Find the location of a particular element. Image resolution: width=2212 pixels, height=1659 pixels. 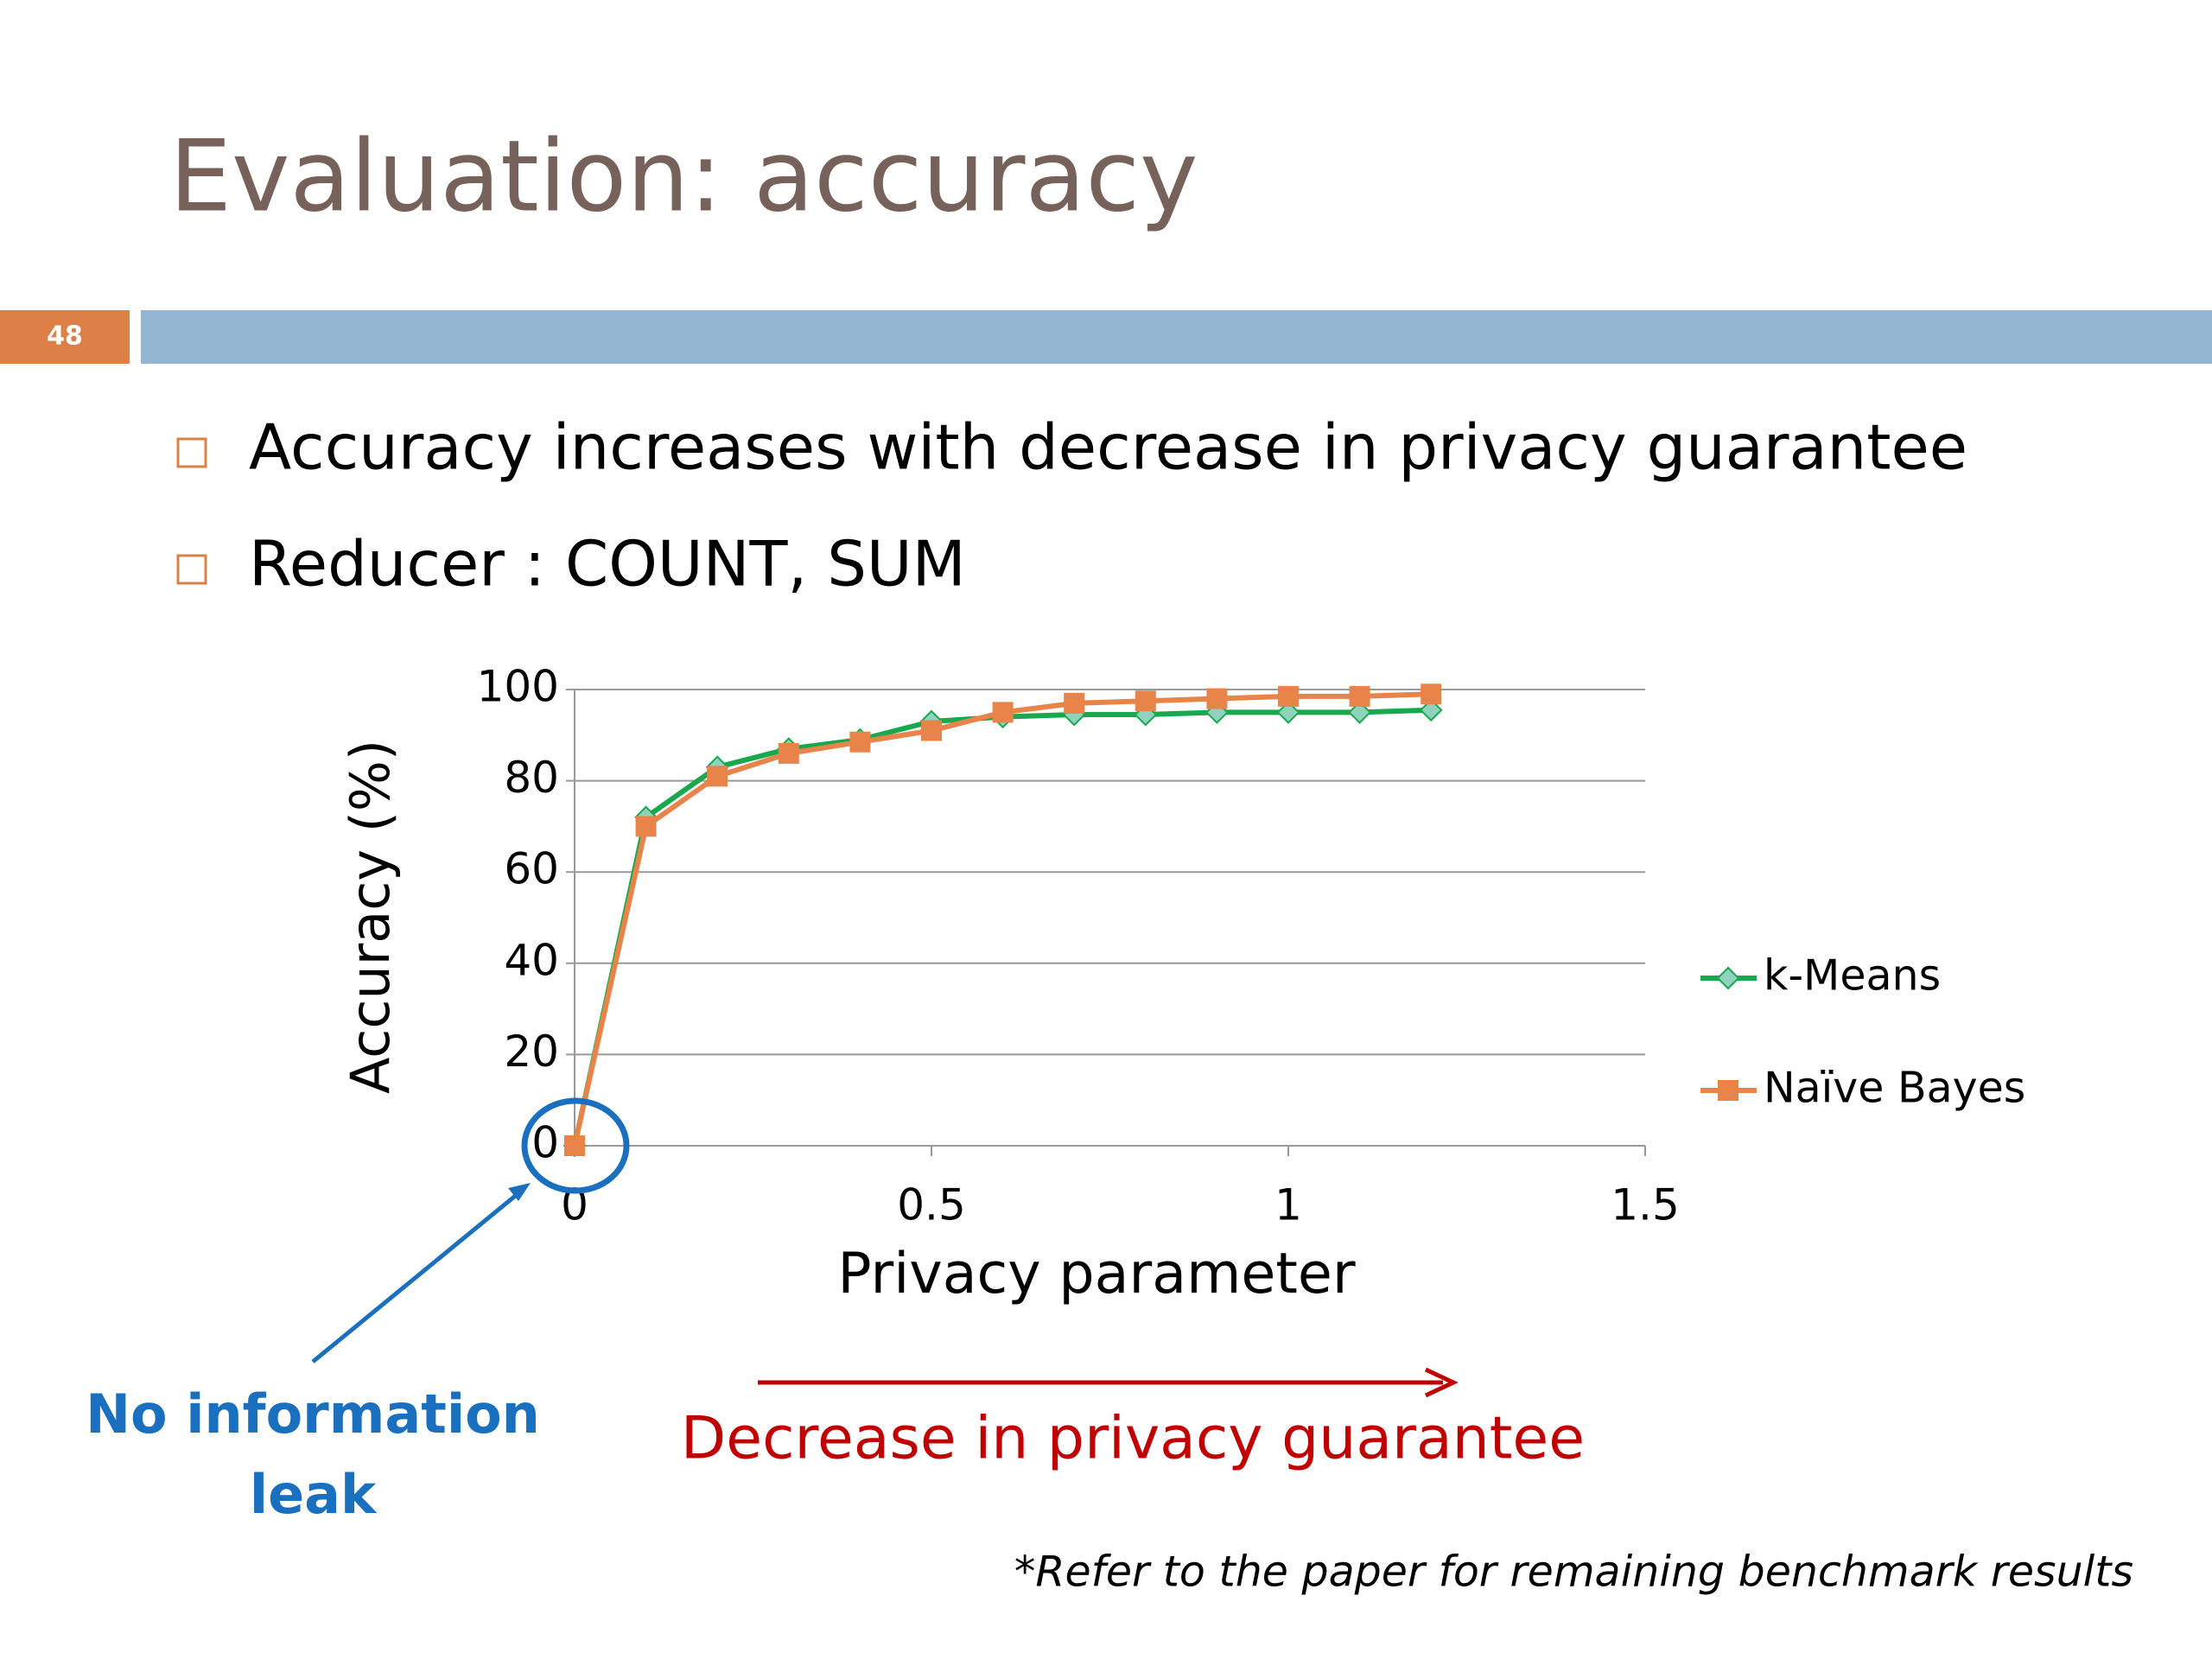

x-tick-label: 1.5 is located at coordinates (1645, 1205).